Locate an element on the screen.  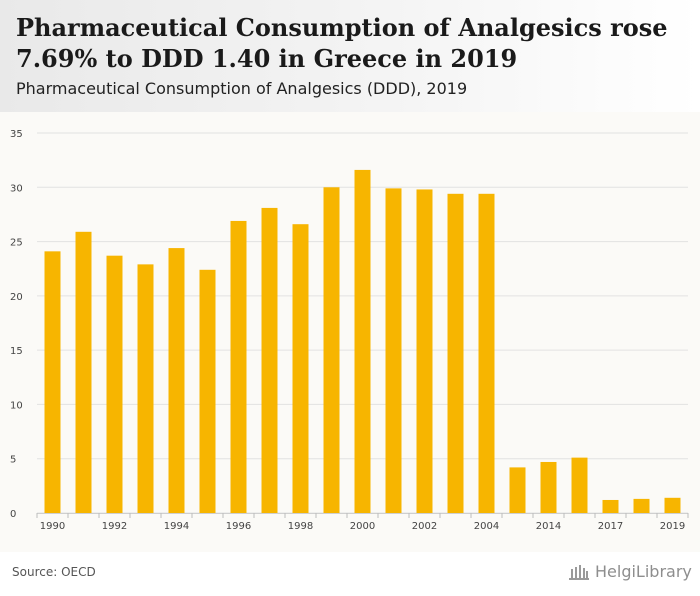
x-tick-label: 2002 is located at coordinates (424, 526).